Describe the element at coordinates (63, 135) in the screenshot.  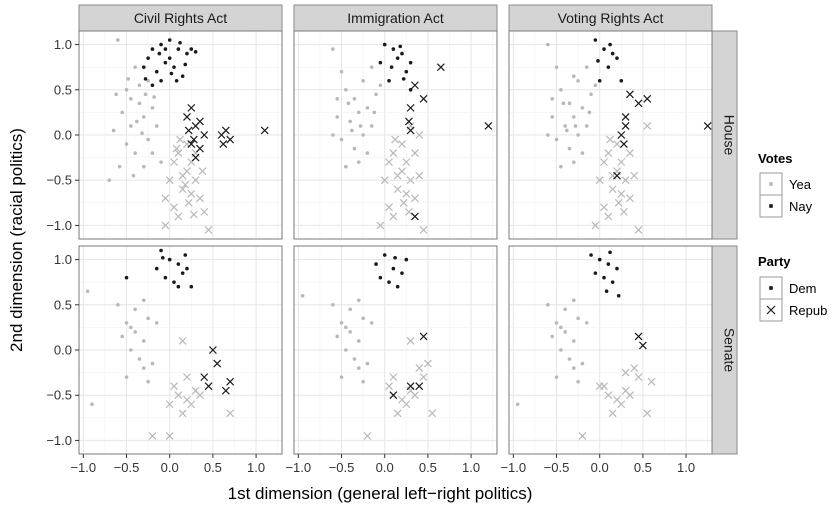
I see `y-tick-label: 0.0` at that location.